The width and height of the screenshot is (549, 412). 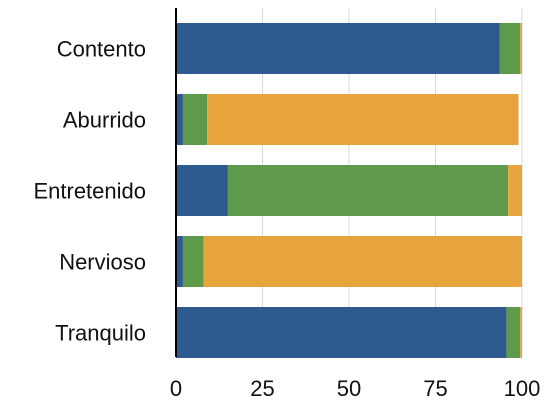 I want to click on x-tick-label-100: 100, so click(x=522, y=388).